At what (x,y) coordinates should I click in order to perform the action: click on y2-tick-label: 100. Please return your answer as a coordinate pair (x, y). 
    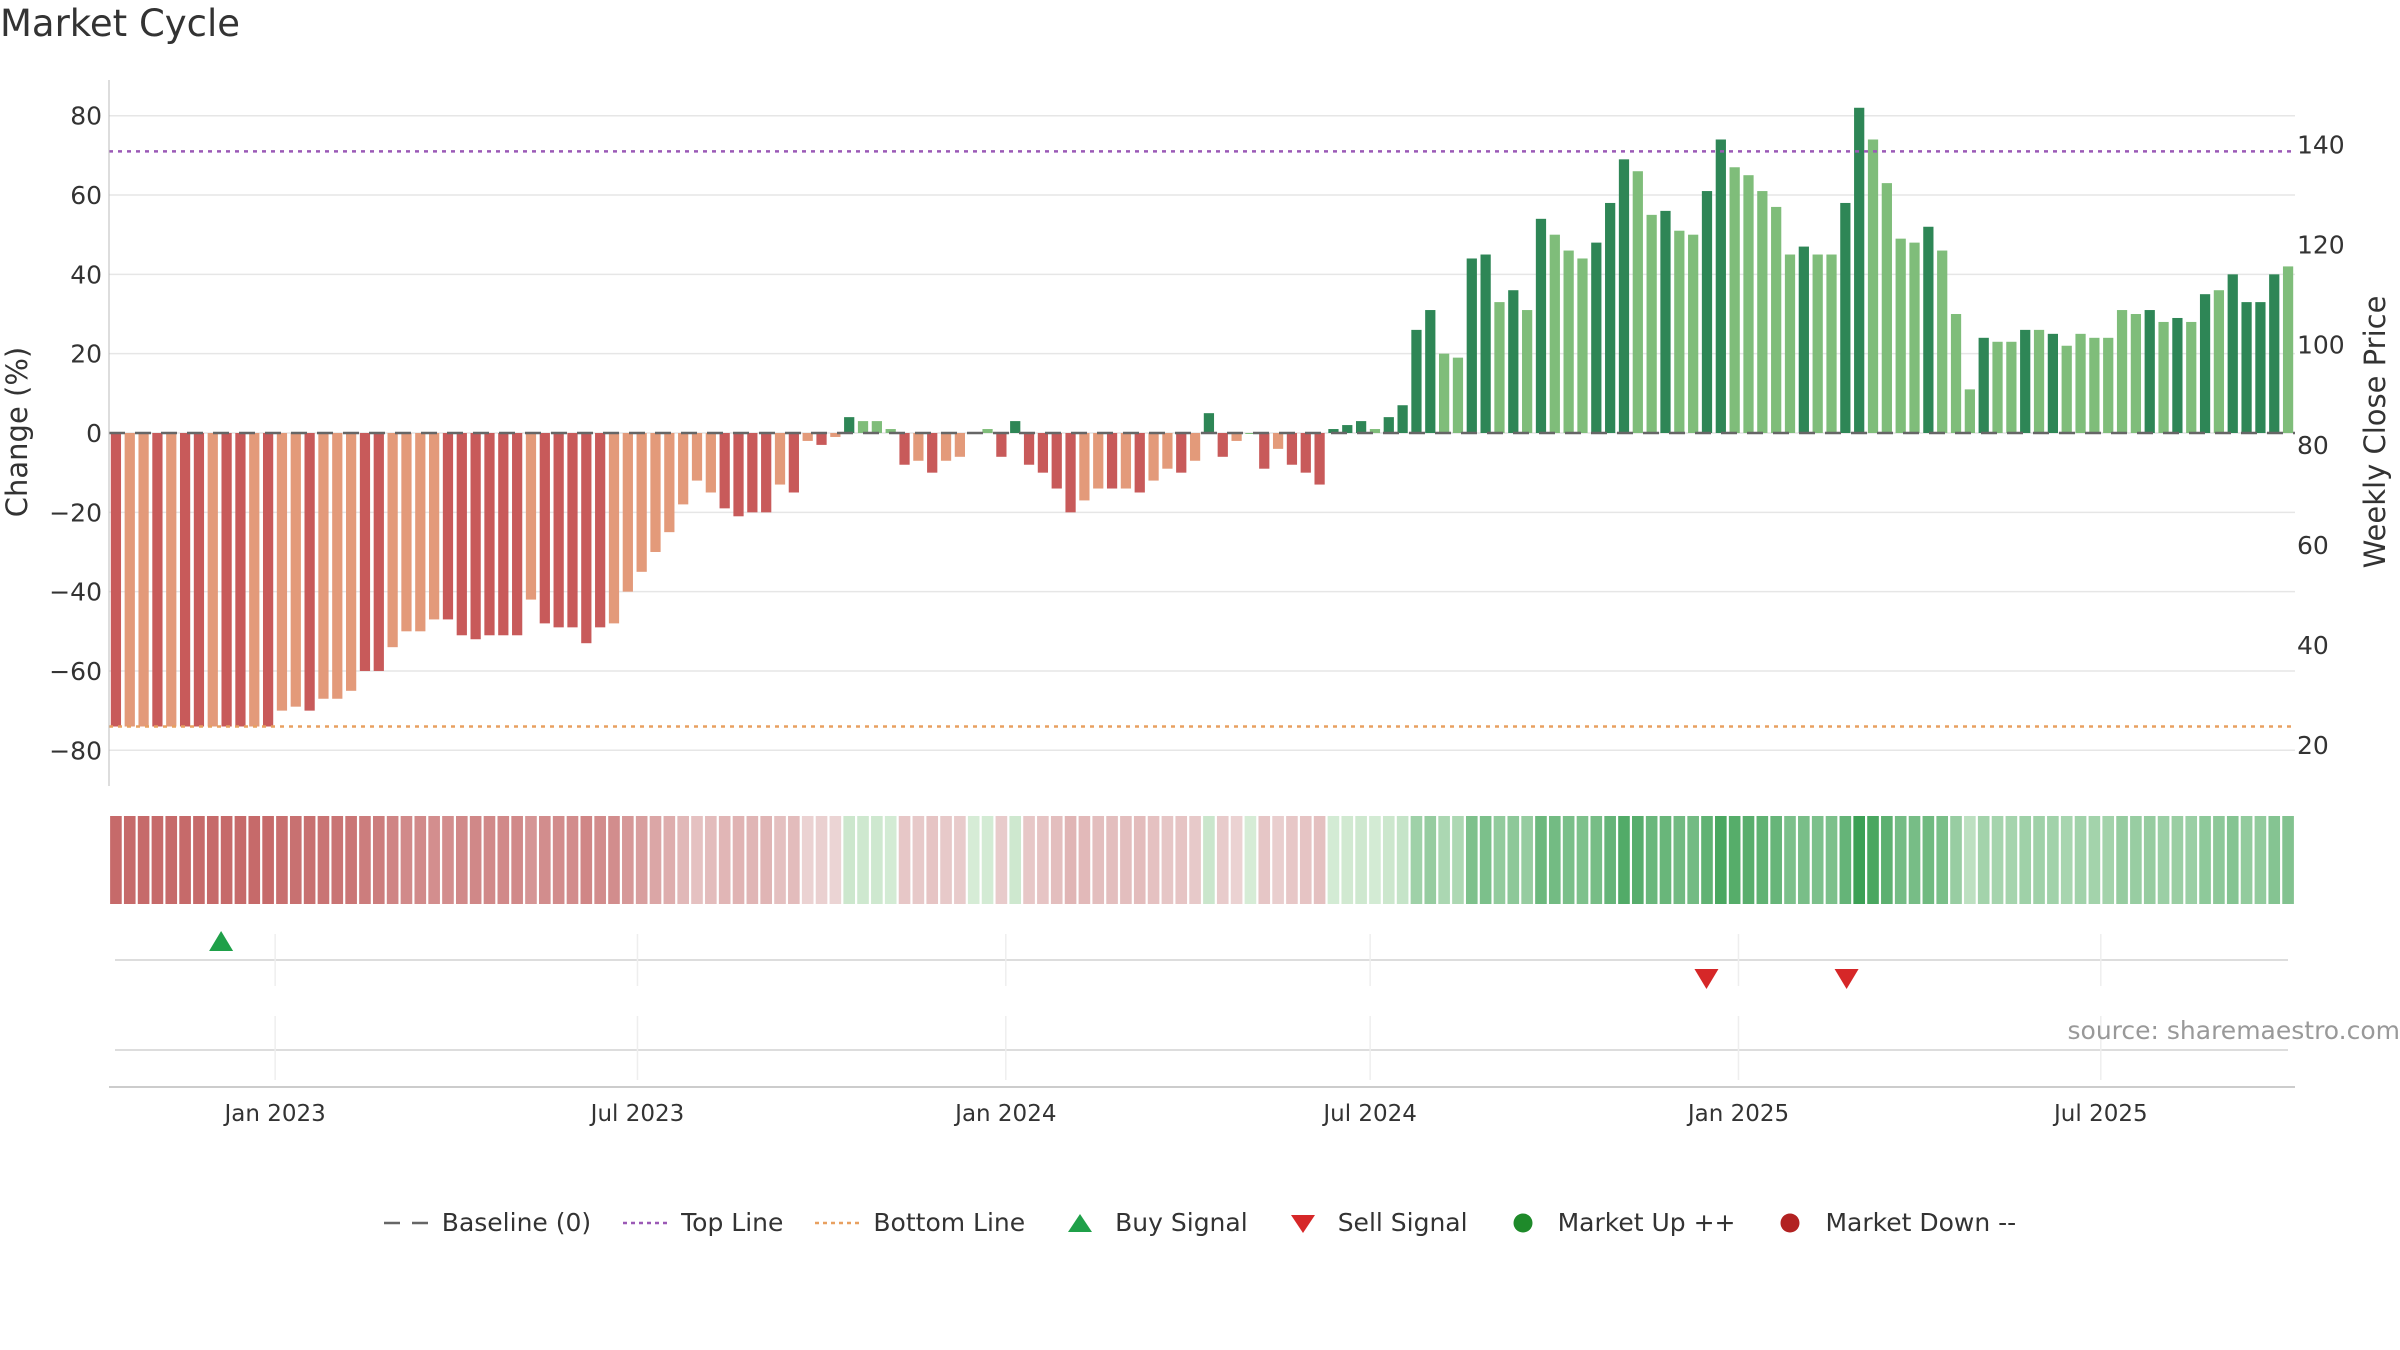
    Looking at the image, I should click on (2321, 345).